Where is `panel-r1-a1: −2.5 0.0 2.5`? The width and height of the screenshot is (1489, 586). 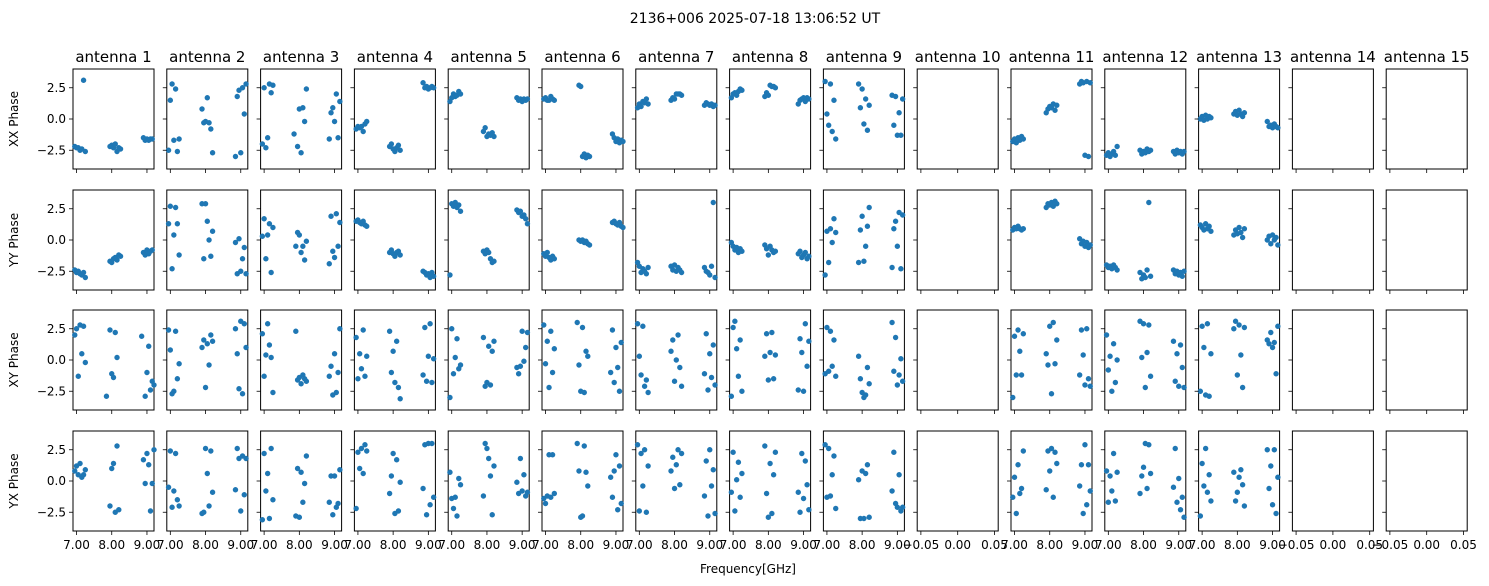 panel-r1-a1: −2.5 0.0 2.5 is located at coordinates (96, 120).